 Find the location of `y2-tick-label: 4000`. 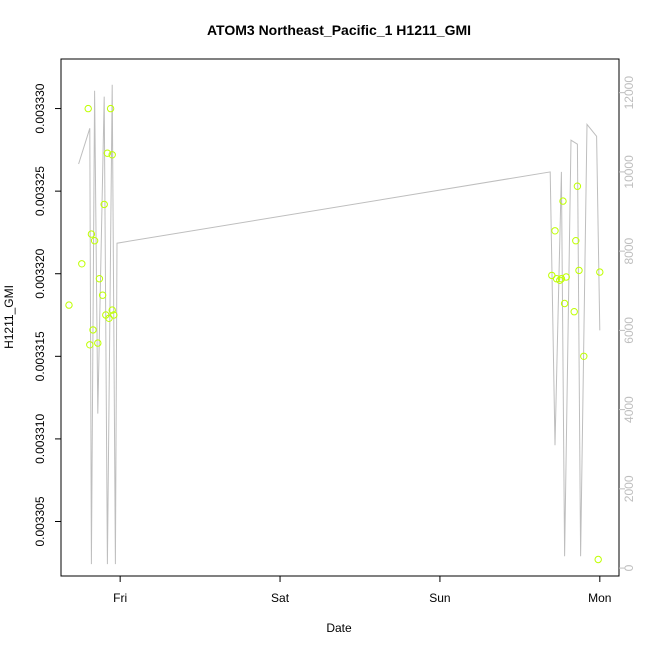

y2-tick-label: 4000 is located at coordinates (629, 409).